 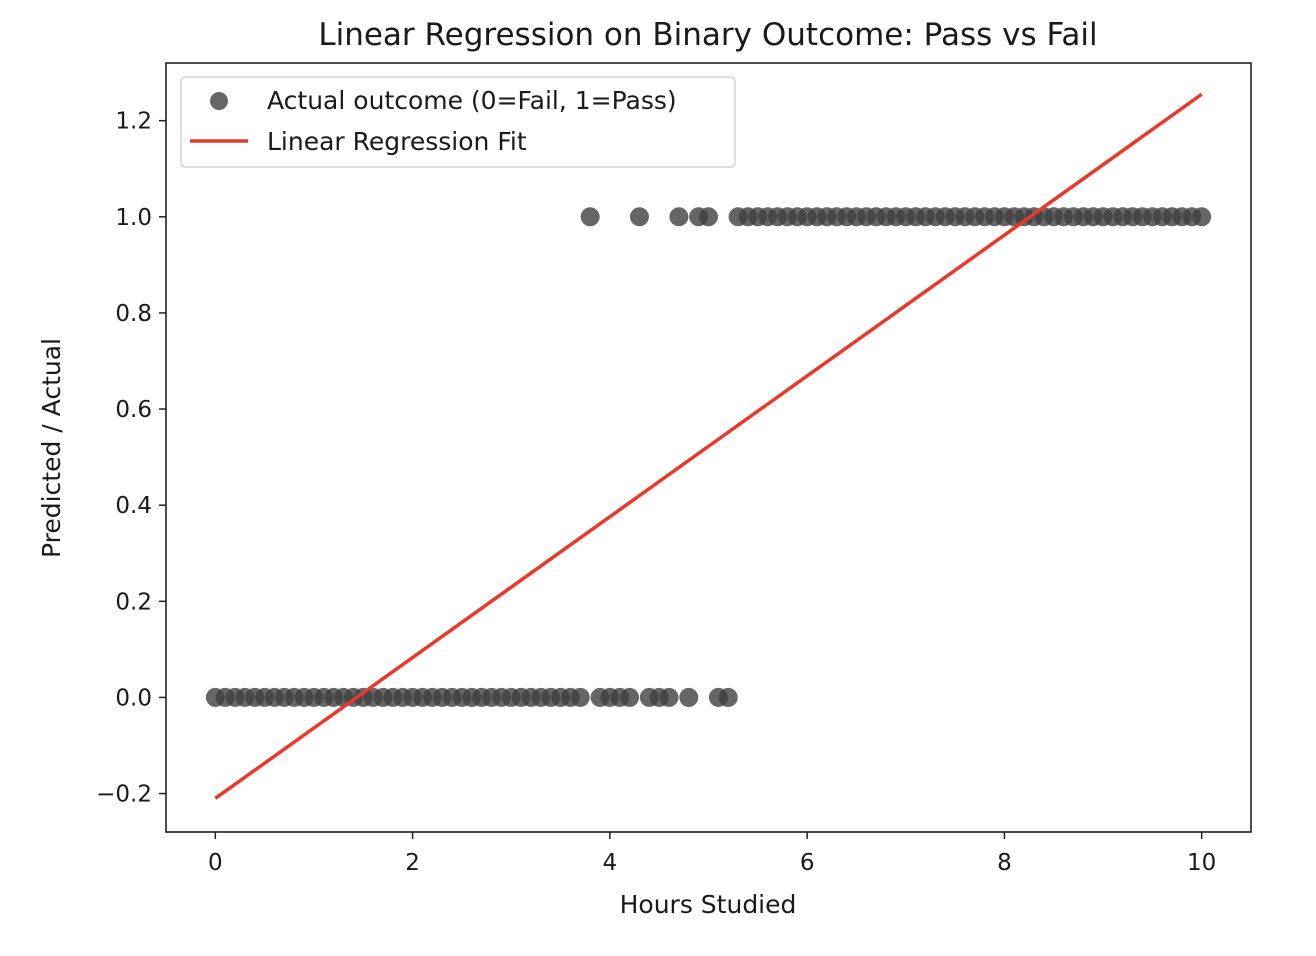 What do you see at coordinates (131, 458) in the screenshot?
I see `y-axis: −0.2 0.0 0.2 0.4 0.6 0.8 1.0 1.2` at bounding box center [131, 458].